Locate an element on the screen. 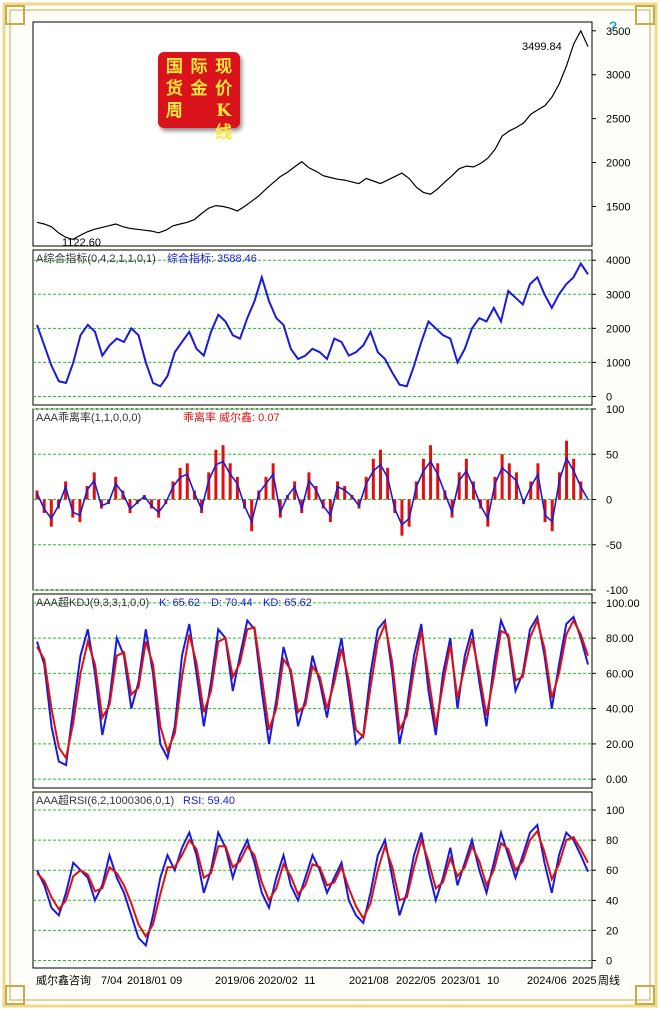 The width and height of the screenshot is (660, 1010). series-line-Signal is located at coordinates (312, 884).